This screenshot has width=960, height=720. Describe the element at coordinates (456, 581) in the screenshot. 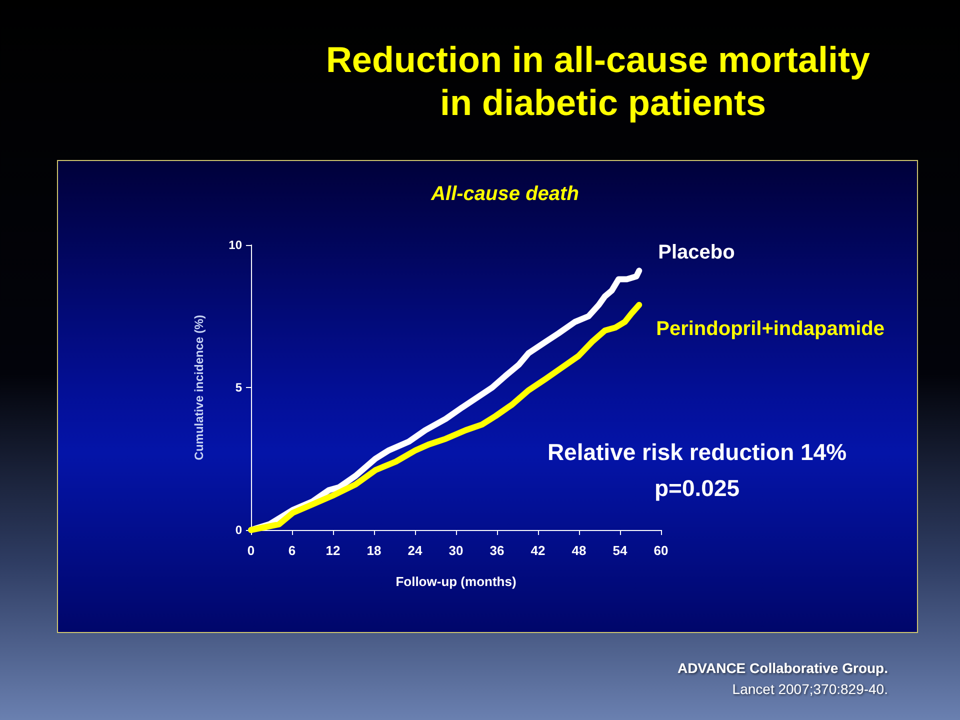

I see `x-axis-title: Follow-up (months)` at that location.